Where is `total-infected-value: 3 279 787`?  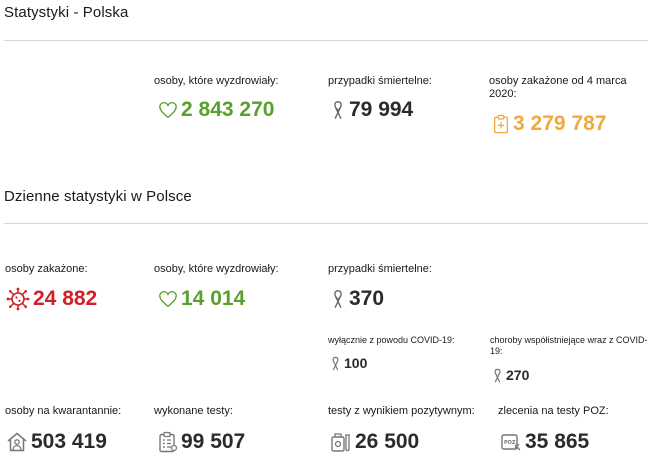
total-infected-value: 3 279 787 is located at coordinates (560, 123).